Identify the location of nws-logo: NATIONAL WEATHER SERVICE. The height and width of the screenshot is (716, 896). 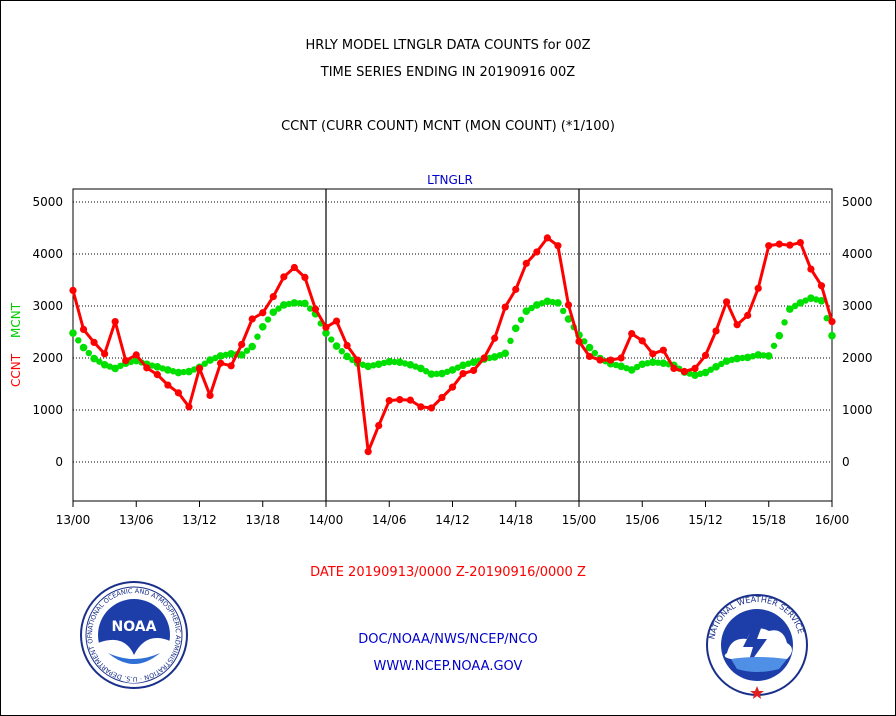
(757, 646).